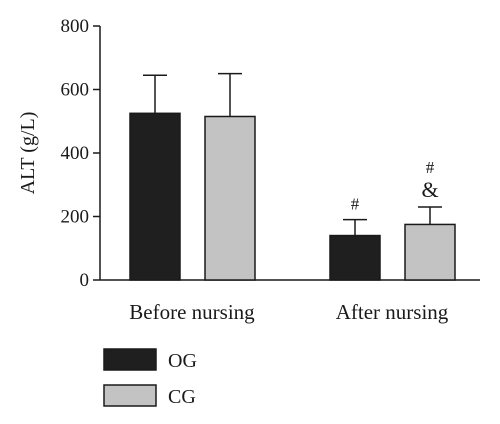 The image size is (500, 424). Describe the element at coordinates (182, 397) in the screenshot. I see `legend-label-cg: CG` at that location.